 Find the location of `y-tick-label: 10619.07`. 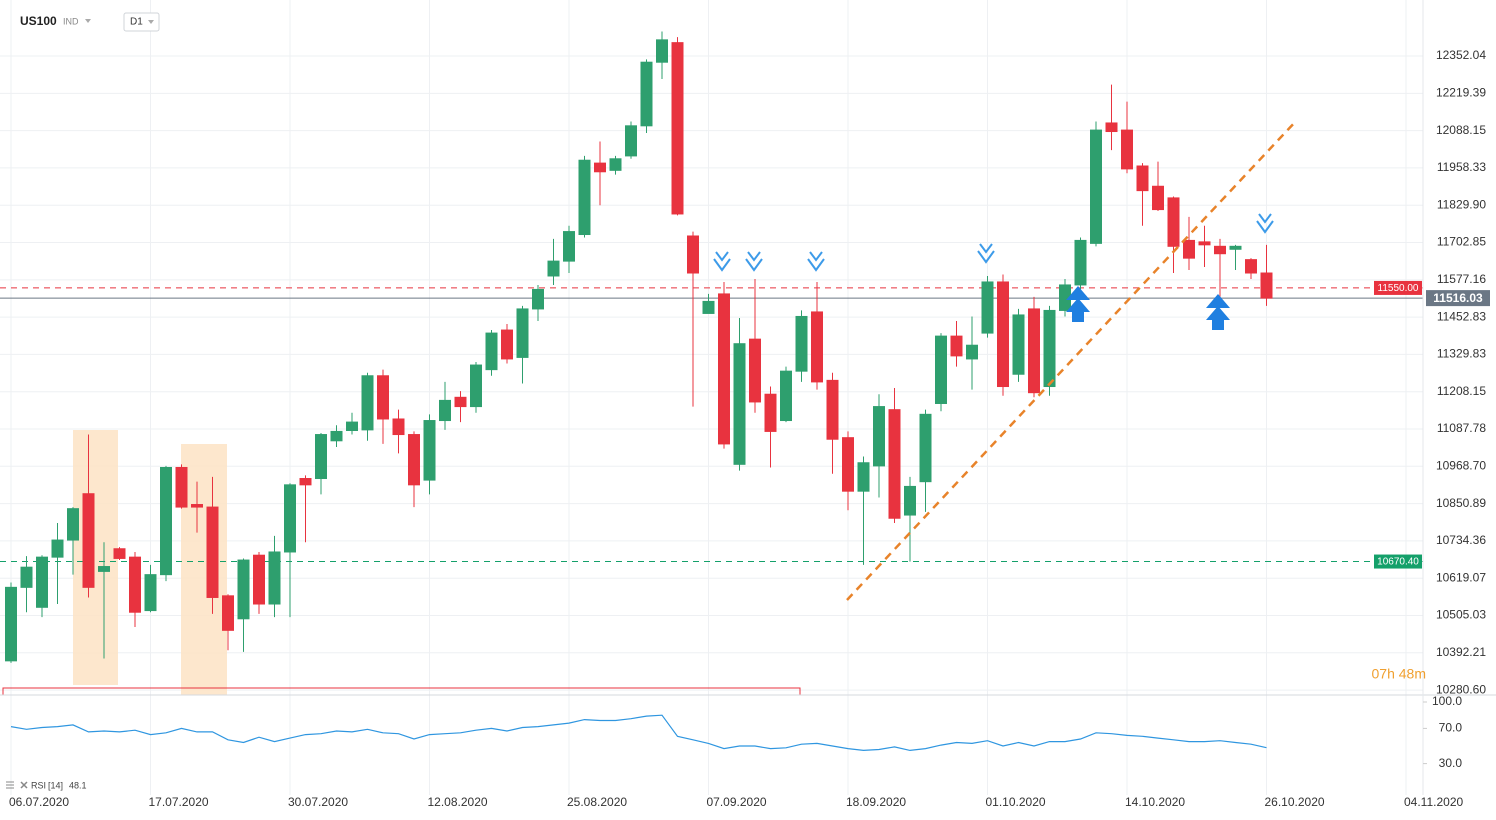

y-tick-label: 10619.07 is located at coordinates (1461, 577).